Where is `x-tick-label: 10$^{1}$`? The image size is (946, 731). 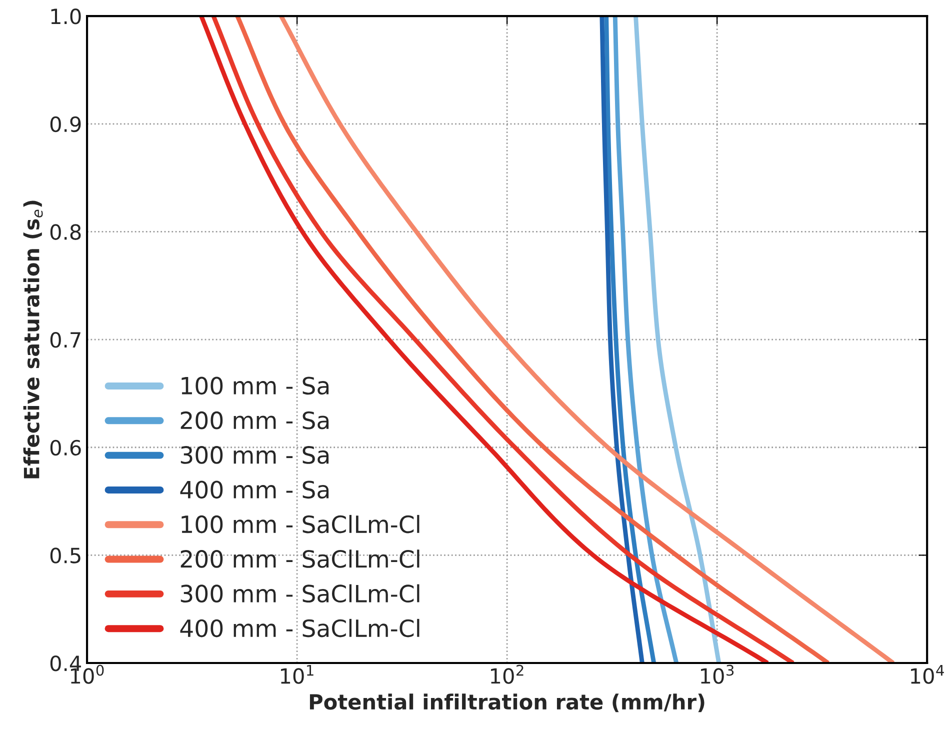
x-tick-label: 10$^{1}$ is located at coordinates (297, 674).